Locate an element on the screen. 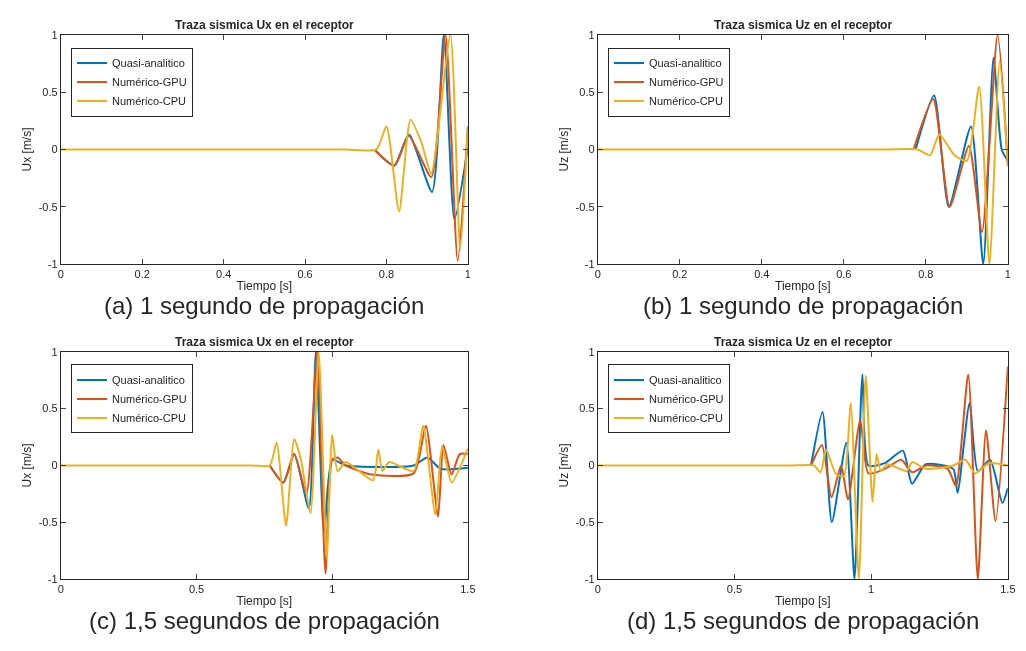 This screenshot has width=1026, height=651. text: (b) 1 segundo de propagación is located at coordinates (803, 305).